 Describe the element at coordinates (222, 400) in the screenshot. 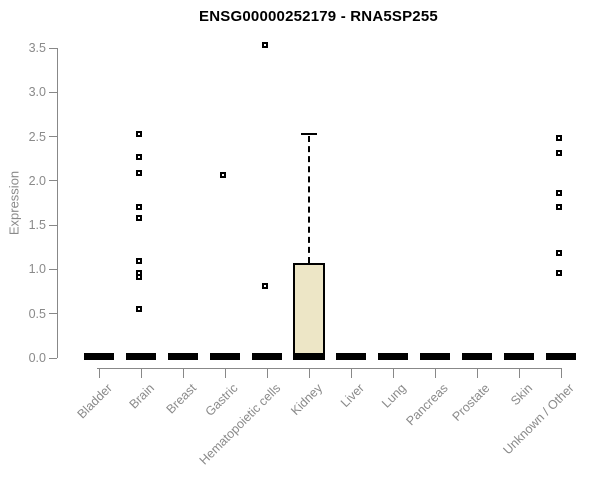

I see `x-category-label: Gastric` at that location.